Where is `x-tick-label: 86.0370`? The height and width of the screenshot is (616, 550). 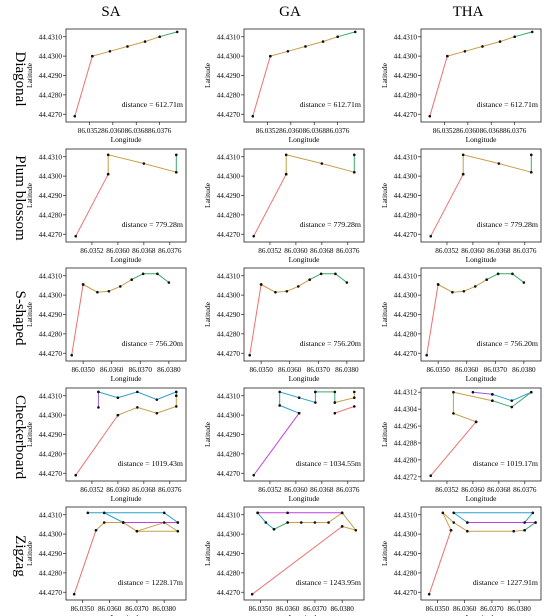
x-tick-label: 86.0370 is located at coordinates (137, 609).